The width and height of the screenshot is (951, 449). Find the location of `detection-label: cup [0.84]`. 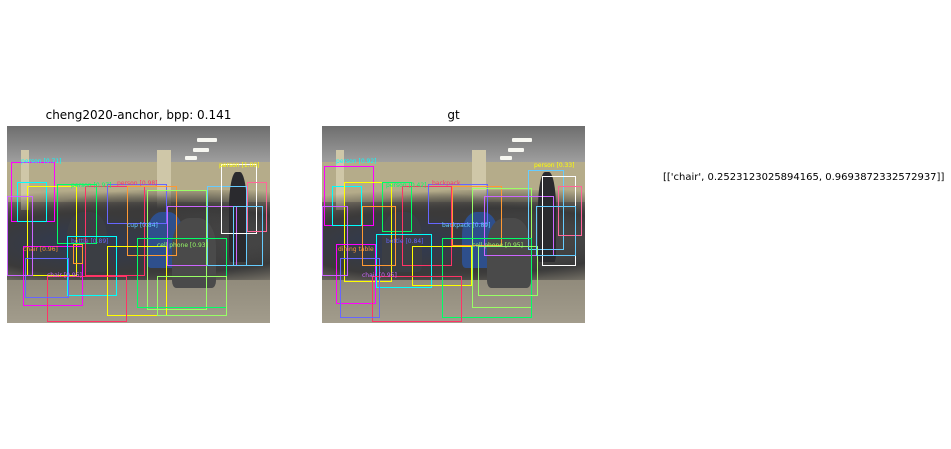

detection-label: cup [0.84] is located at coordinates (142, 225).